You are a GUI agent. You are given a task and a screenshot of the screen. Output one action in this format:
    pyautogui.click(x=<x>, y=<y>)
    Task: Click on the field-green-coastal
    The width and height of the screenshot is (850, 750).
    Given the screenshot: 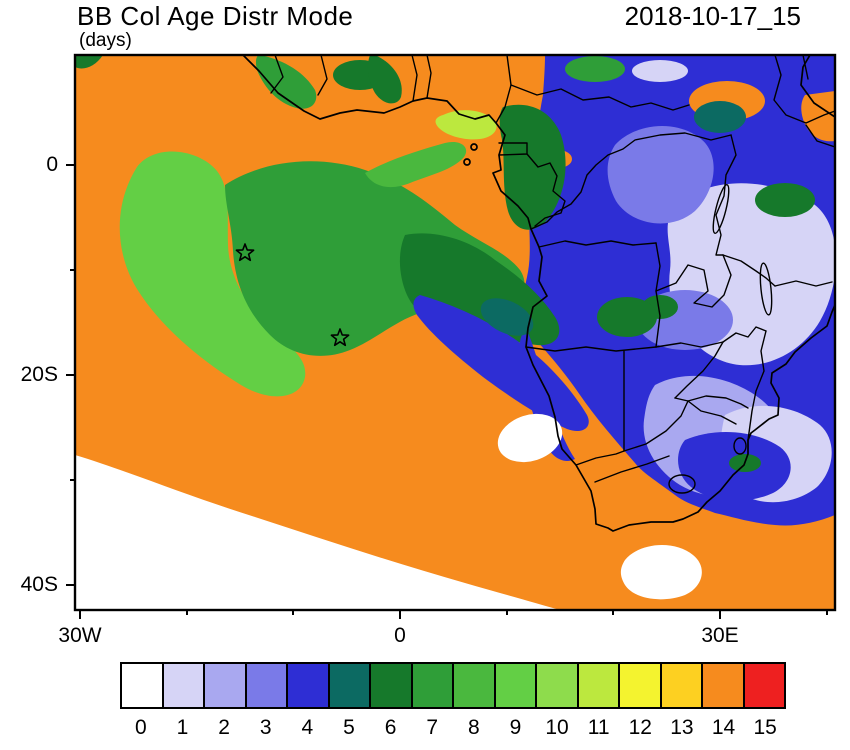 What is the action you would take?
    pyautogui.click(x=532, y=167)
    